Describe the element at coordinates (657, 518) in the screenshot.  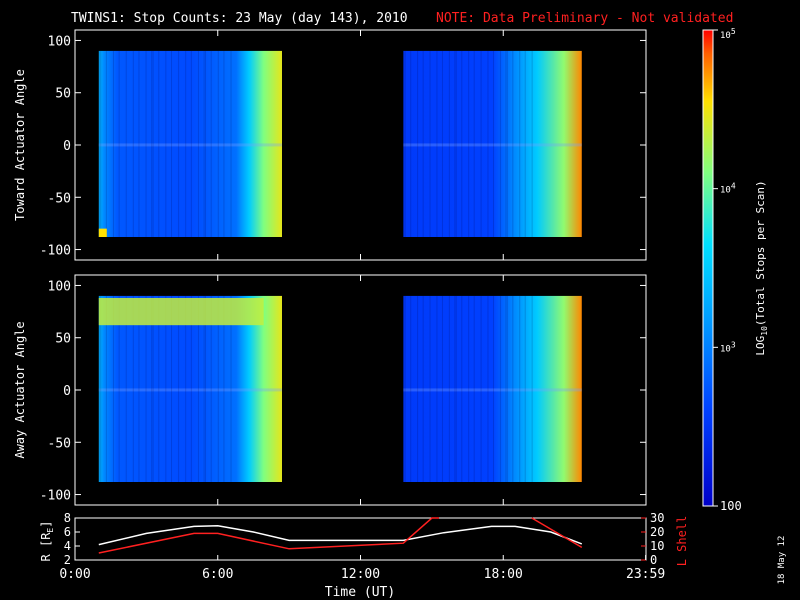
I see `lshell-tick-label: 30` at that location.